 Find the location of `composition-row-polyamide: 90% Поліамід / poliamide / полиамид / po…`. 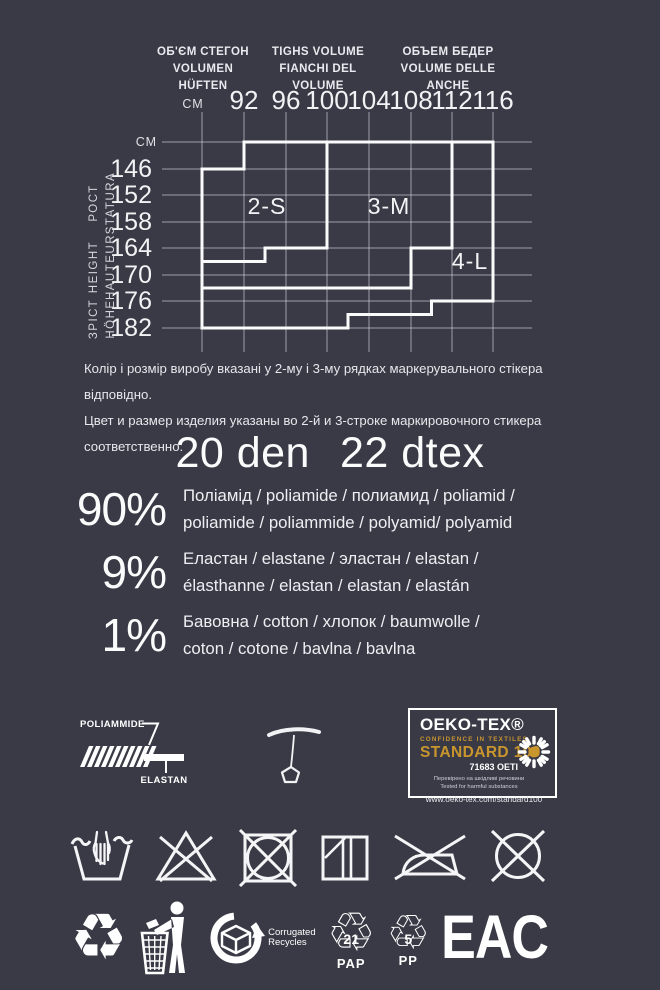

composition-row-polyamide: 90% Поліамід / poliamide / полиамид / po… is located at coordinates (302, 509).